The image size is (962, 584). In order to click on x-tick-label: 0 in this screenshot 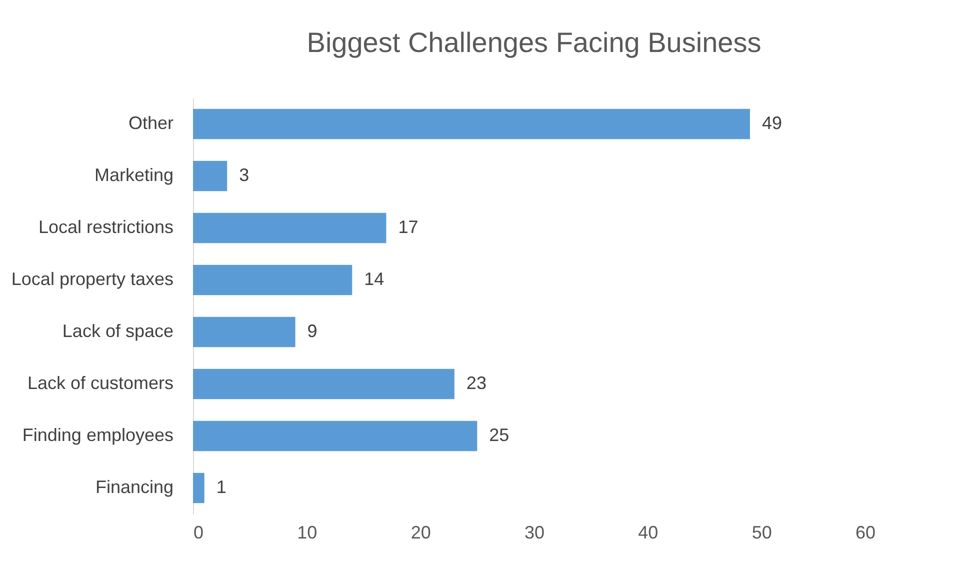, I will do `click(199, 532)`.